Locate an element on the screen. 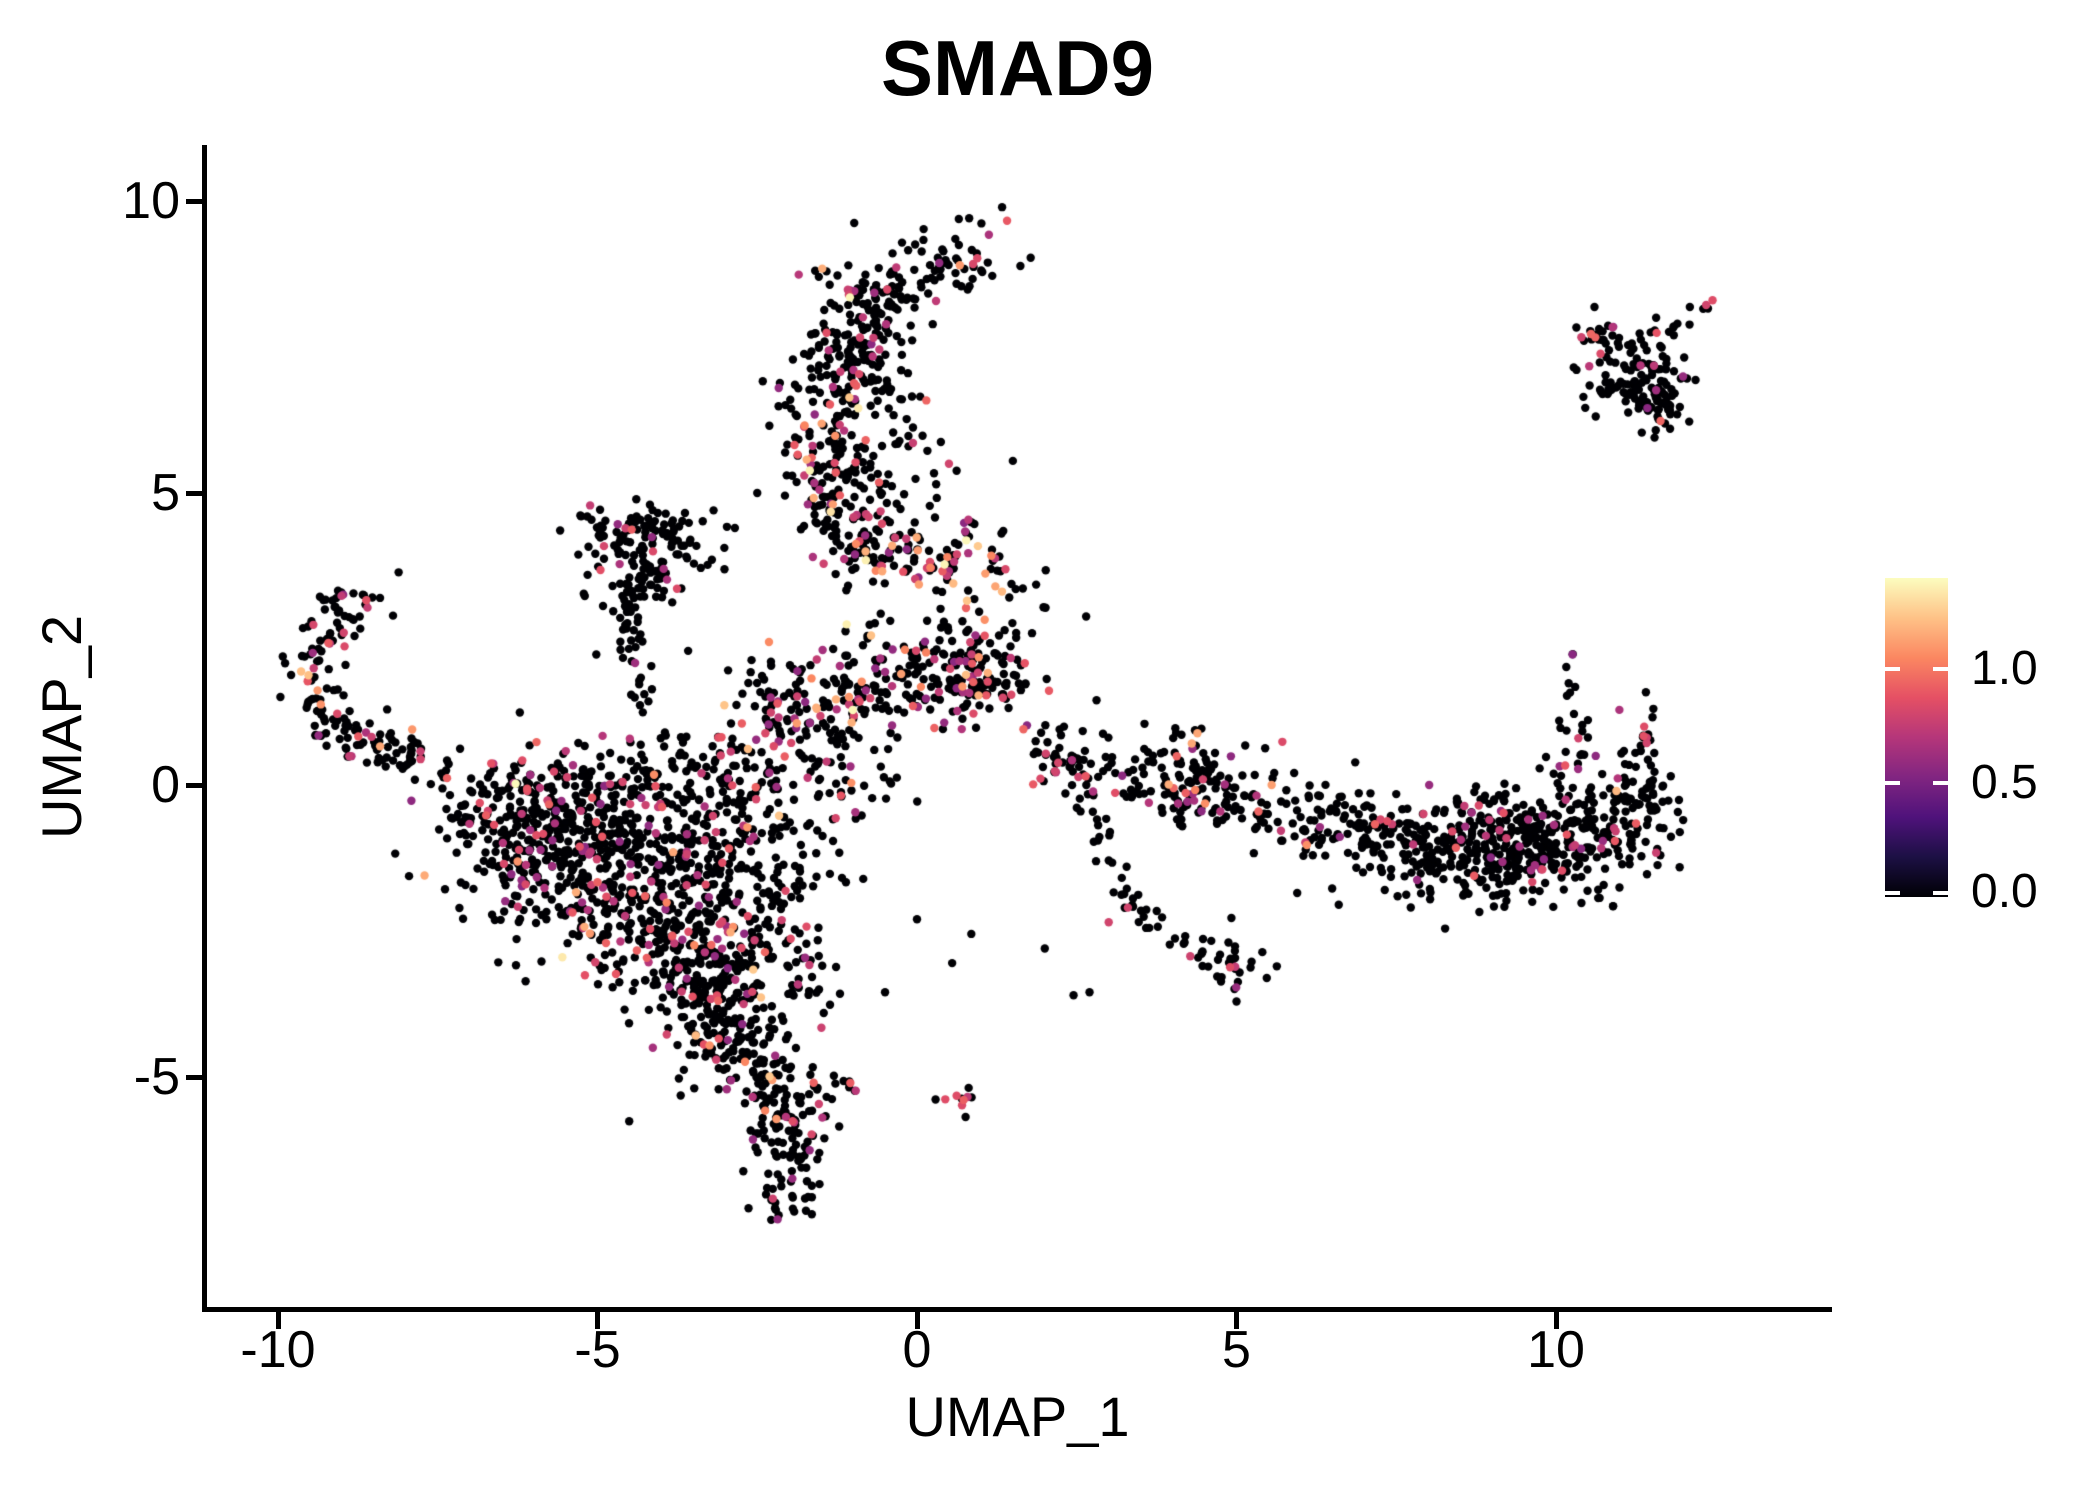 This screenshot has height=1500, width=2100. y-tick-label: -5 is located at coordinates (156, 1077).